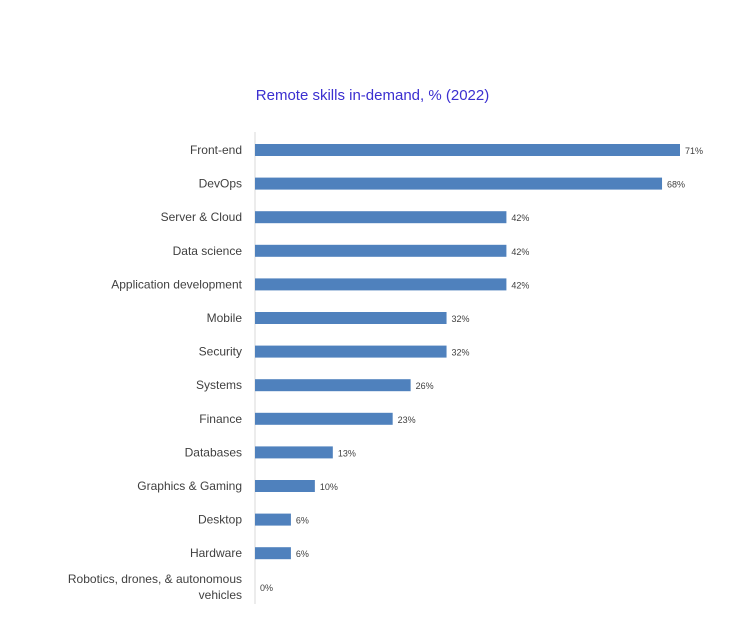  Describe the element at coordinates (155, 587) in the screenshot. I see `category-label: Robotics, drones, & autonomous vehicles` at that location.